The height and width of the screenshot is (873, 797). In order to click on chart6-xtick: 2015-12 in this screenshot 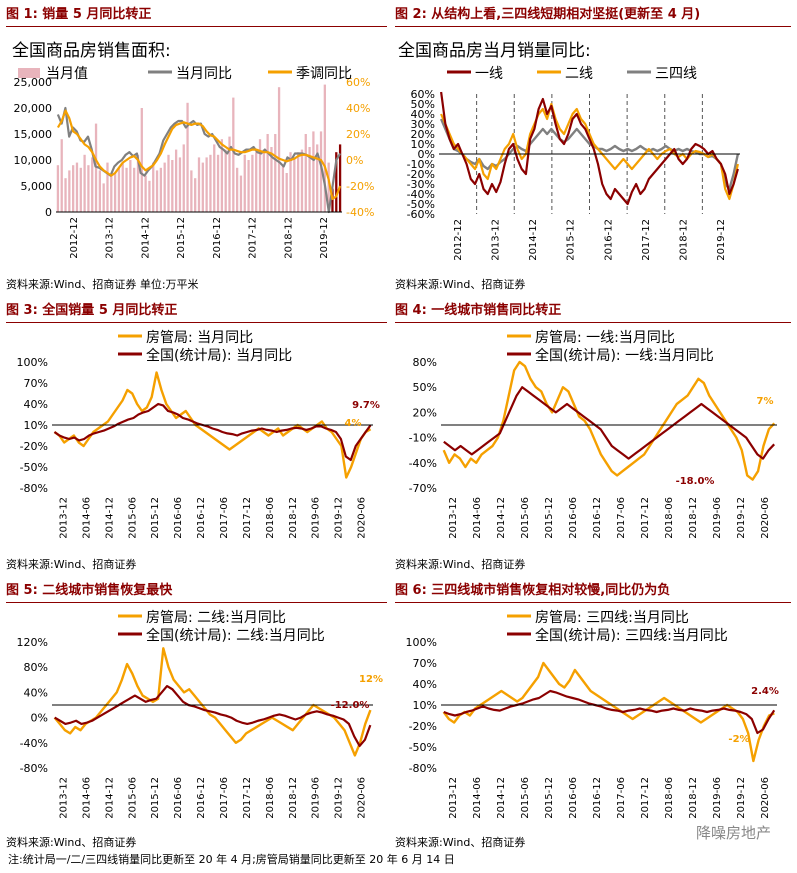, I will do `click(549, 798)`.